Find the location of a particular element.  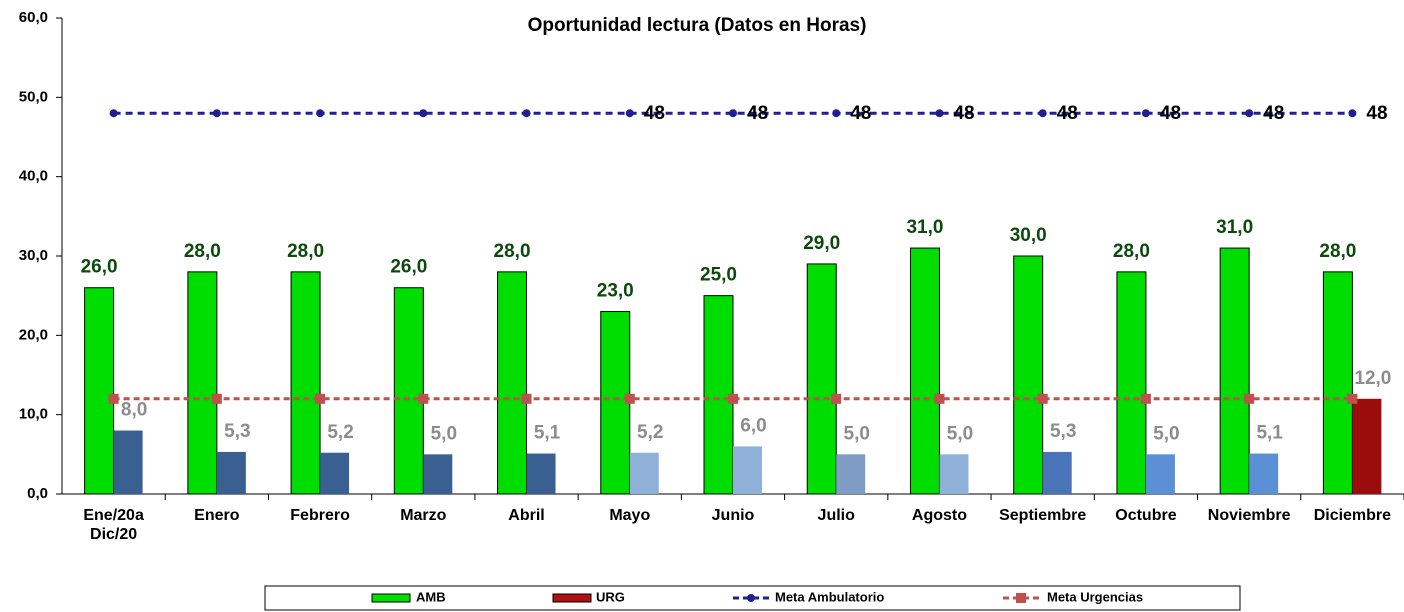

data-label: 30,0 is located at coordinates (1028, 235).